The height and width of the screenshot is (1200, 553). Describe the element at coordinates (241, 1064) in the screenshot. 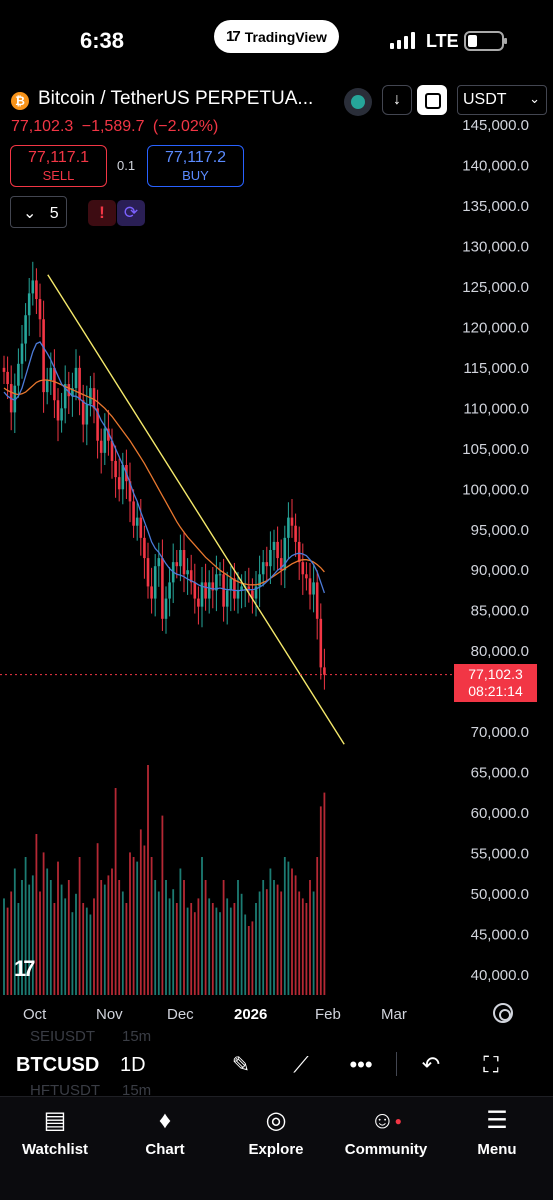

I see `drawing-pen-icon: ✎` at that location.